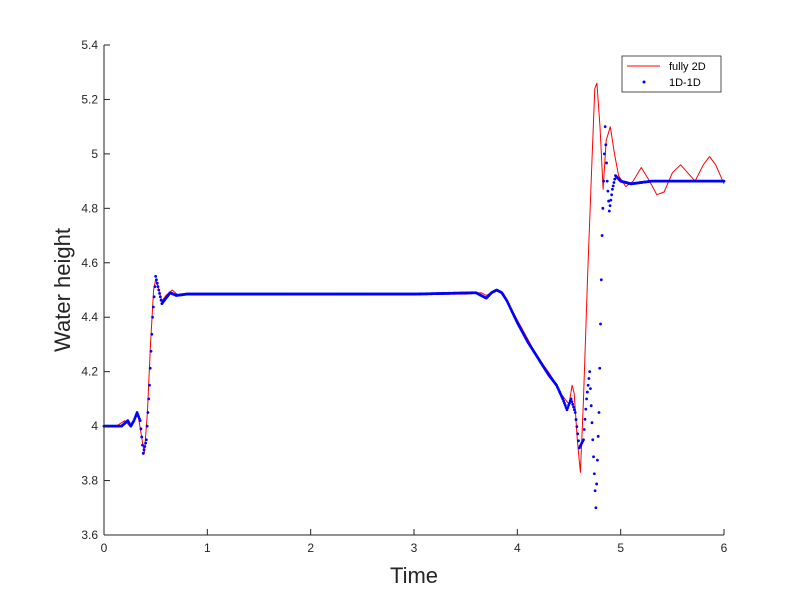 This screenshot has width=800, height=600. I want to click on x-tick-label: 1, so click(207, 548).